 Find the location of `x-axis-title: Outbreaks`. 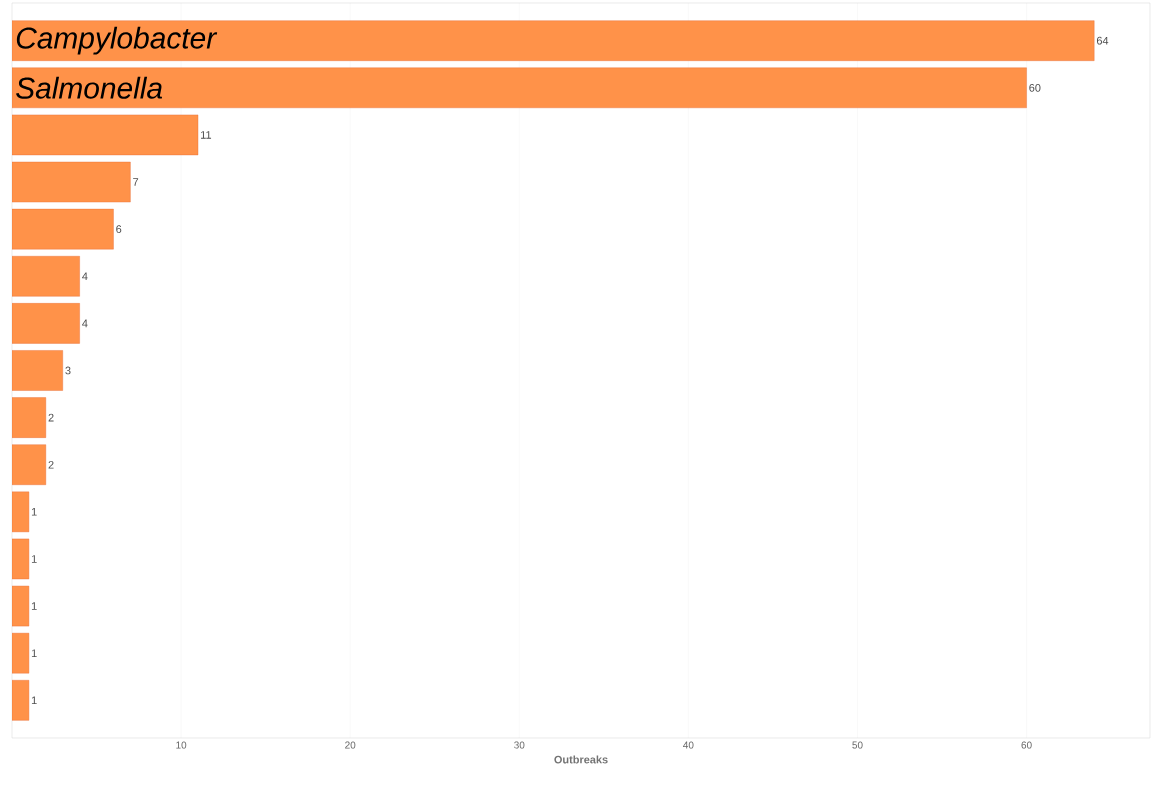

x-axis-title: Outbreaks is located at coordinates (581, 759).